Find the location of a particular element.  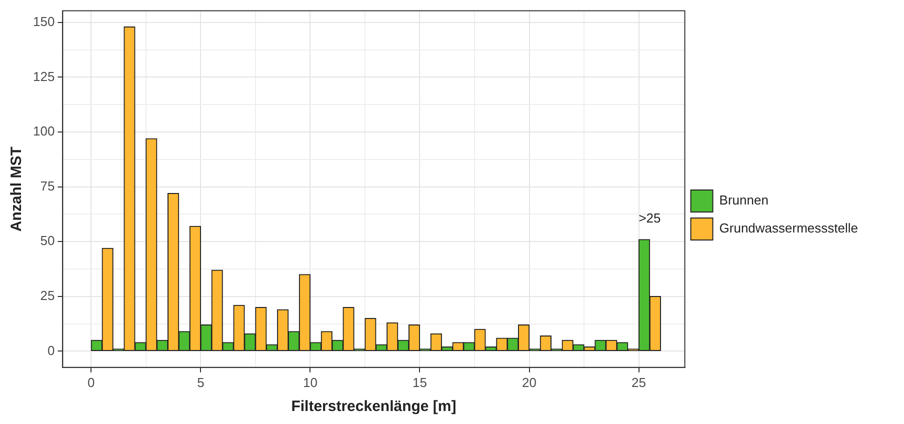

legend-label: Brunnen is located at coordinates (743, 200).